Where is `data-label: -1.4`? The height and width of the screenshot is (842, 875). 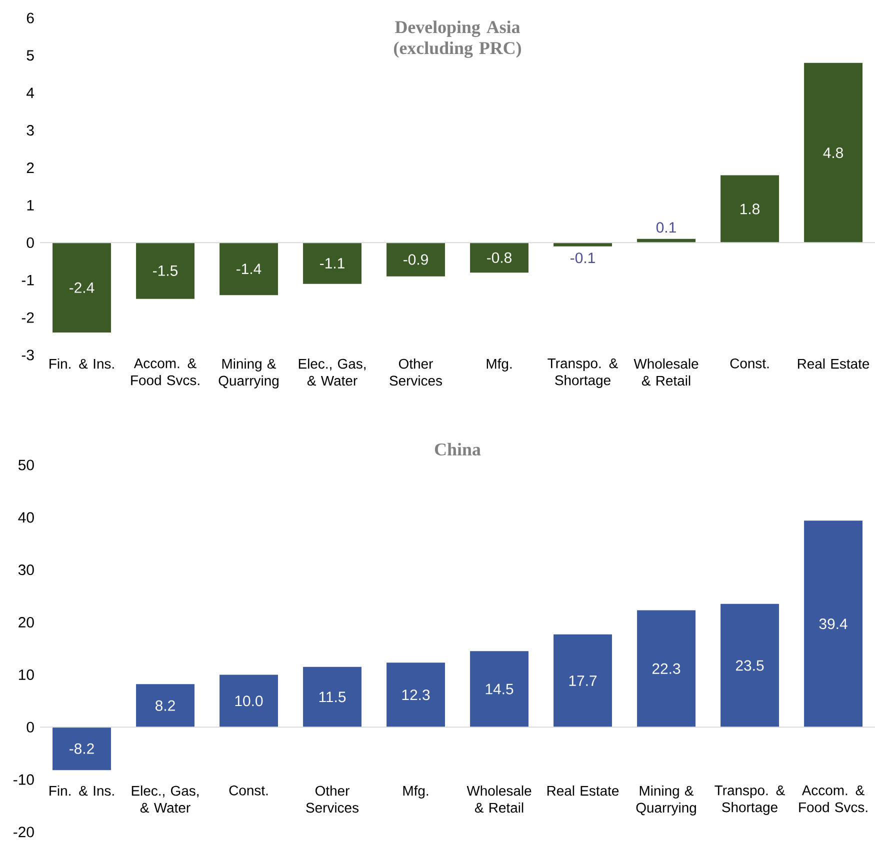 data-label: -1.4 is located at coordinates (249, 269).